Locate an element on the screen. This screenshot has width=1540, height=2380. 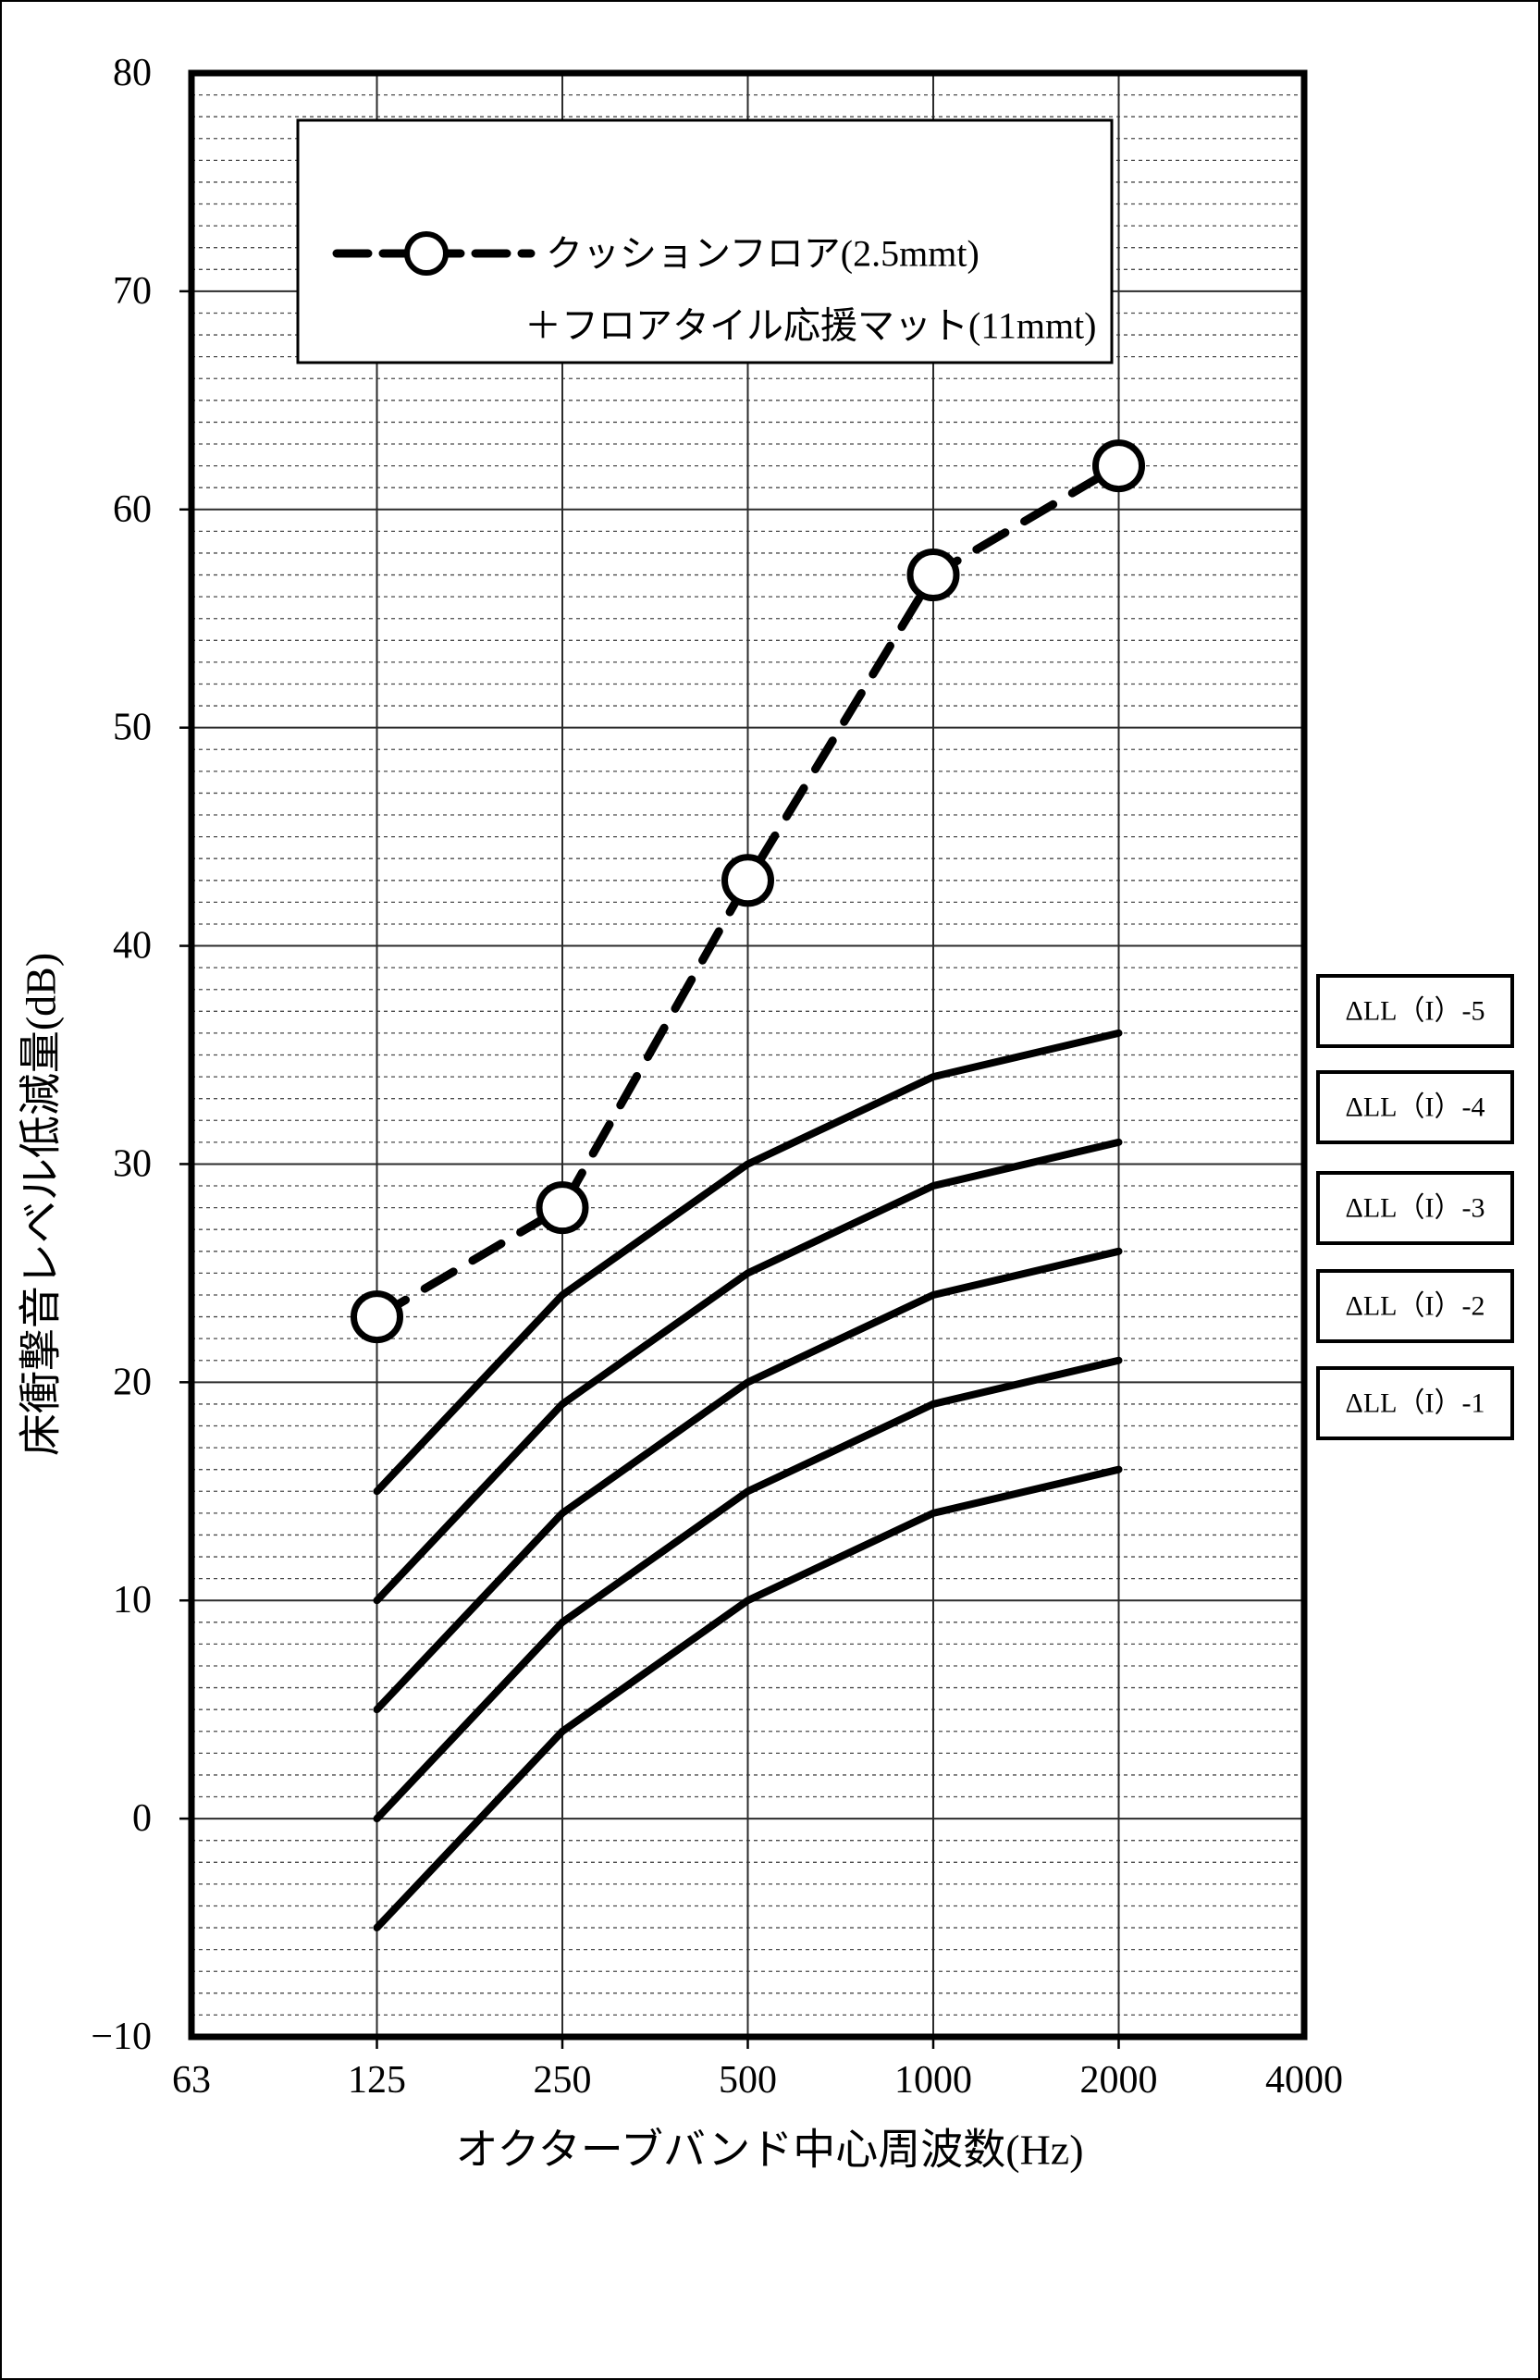
dll-label-text: ΔLL（I）-3 is located at coordinates (1415, 1208).